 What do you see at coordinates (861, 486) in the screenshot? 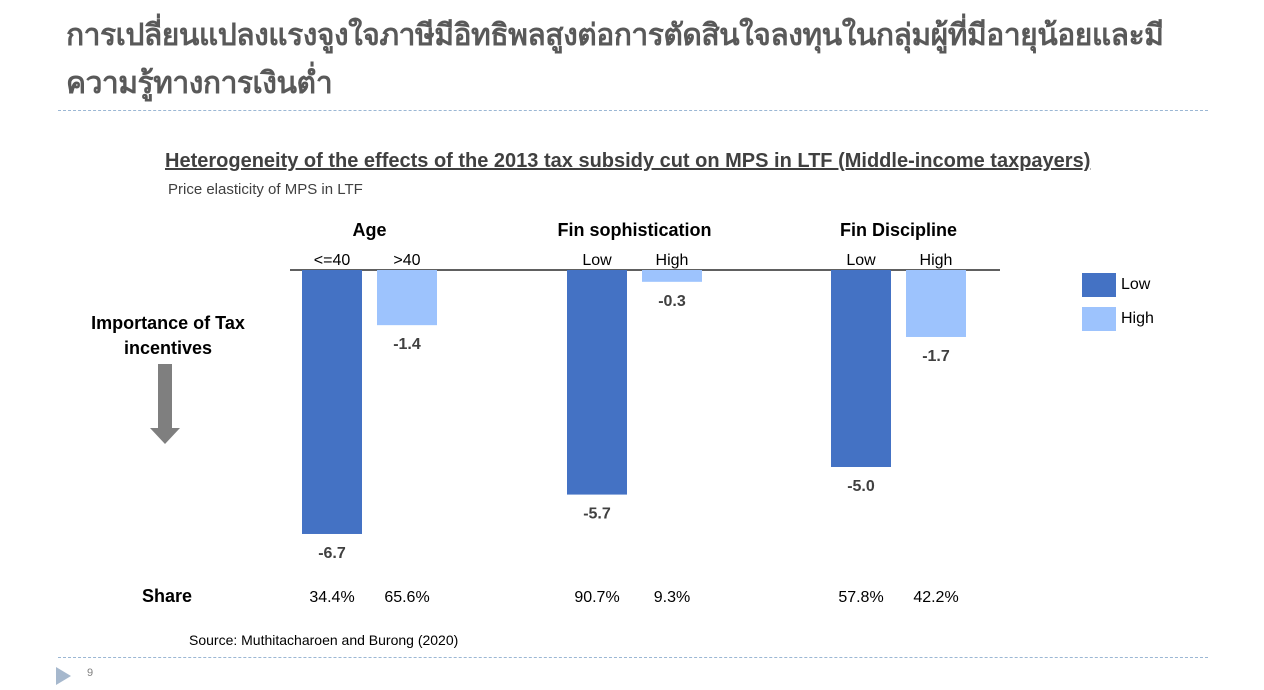
I see `data-label: -5.0` at bounding box center [861, 486].